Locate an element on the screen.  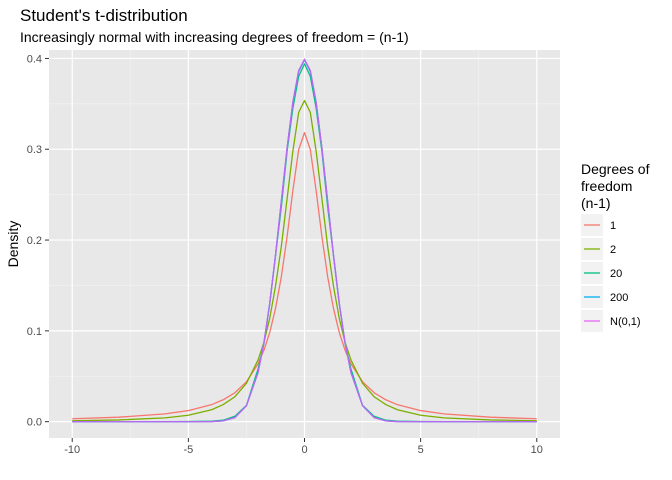
x-tick-label: -10 is located at coordinates (72, 450).